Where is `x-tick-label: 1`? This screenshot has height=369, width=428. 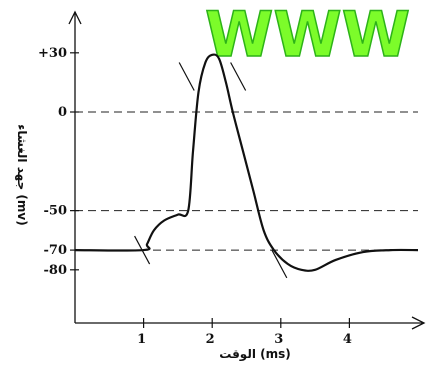
x-tick-label: 1 is located at coordinates (141, 339).